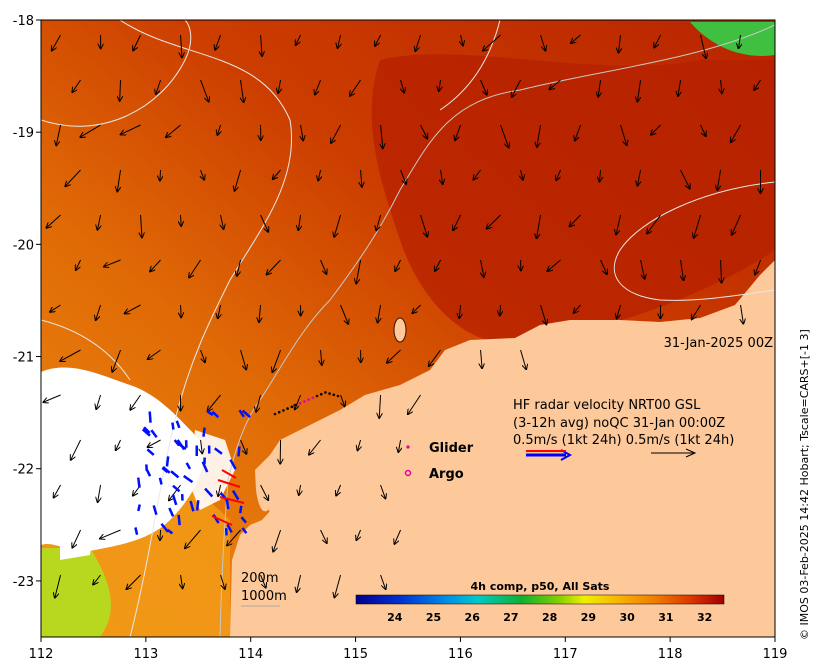 This screenshot has height=672, width=819. I want to click on model-scale-arrow, so click(674, 453).